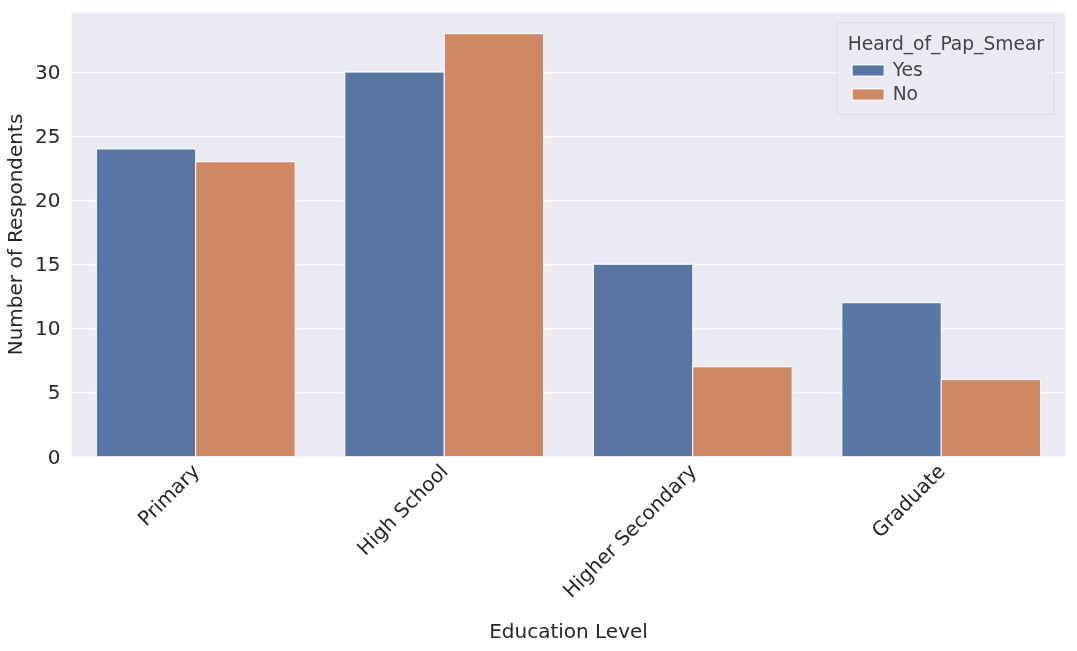  What do you see at coordinates (48, 72) in the screenshot?
I see `y-tick-label: 30` at bounding box center [48, 72].